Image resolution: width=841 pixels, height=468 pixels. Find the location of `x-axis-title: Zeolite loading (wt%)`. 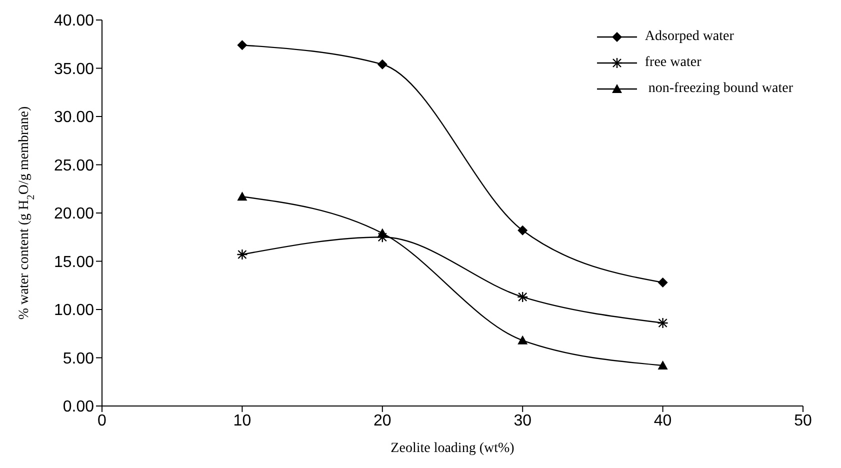

x-axis-title: Zeolite loading (wt%) is located at coordinates (452, 448).